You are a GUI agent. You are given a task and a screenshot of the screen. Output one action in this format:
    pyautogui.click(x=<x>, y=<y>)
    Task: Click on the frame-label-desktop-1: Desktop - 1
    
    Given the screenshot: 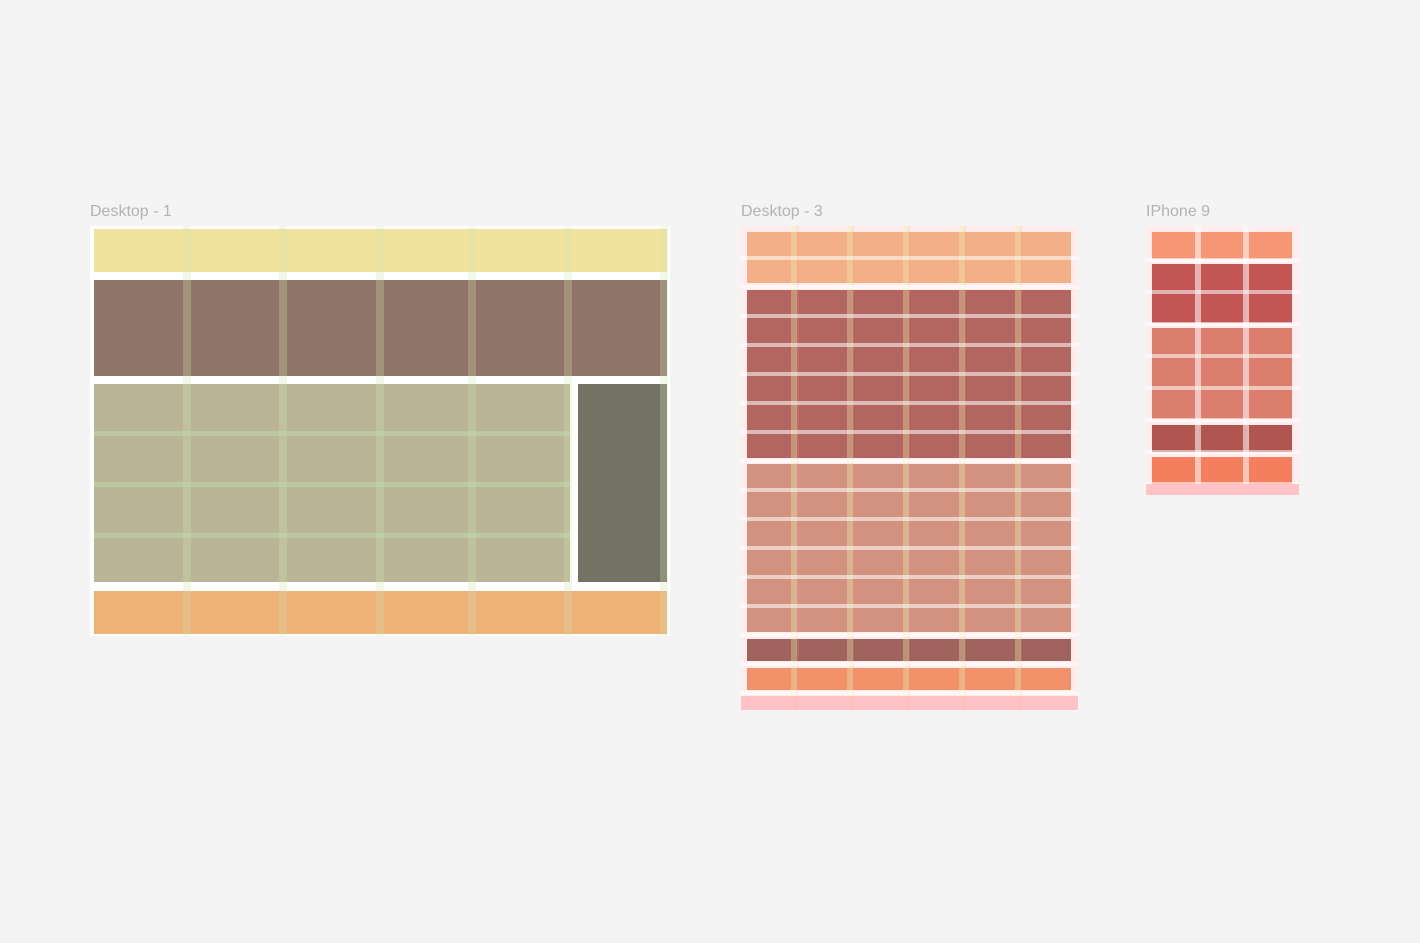 What is the action you would take?
    pyautogui.click(x=131, y=211)
    